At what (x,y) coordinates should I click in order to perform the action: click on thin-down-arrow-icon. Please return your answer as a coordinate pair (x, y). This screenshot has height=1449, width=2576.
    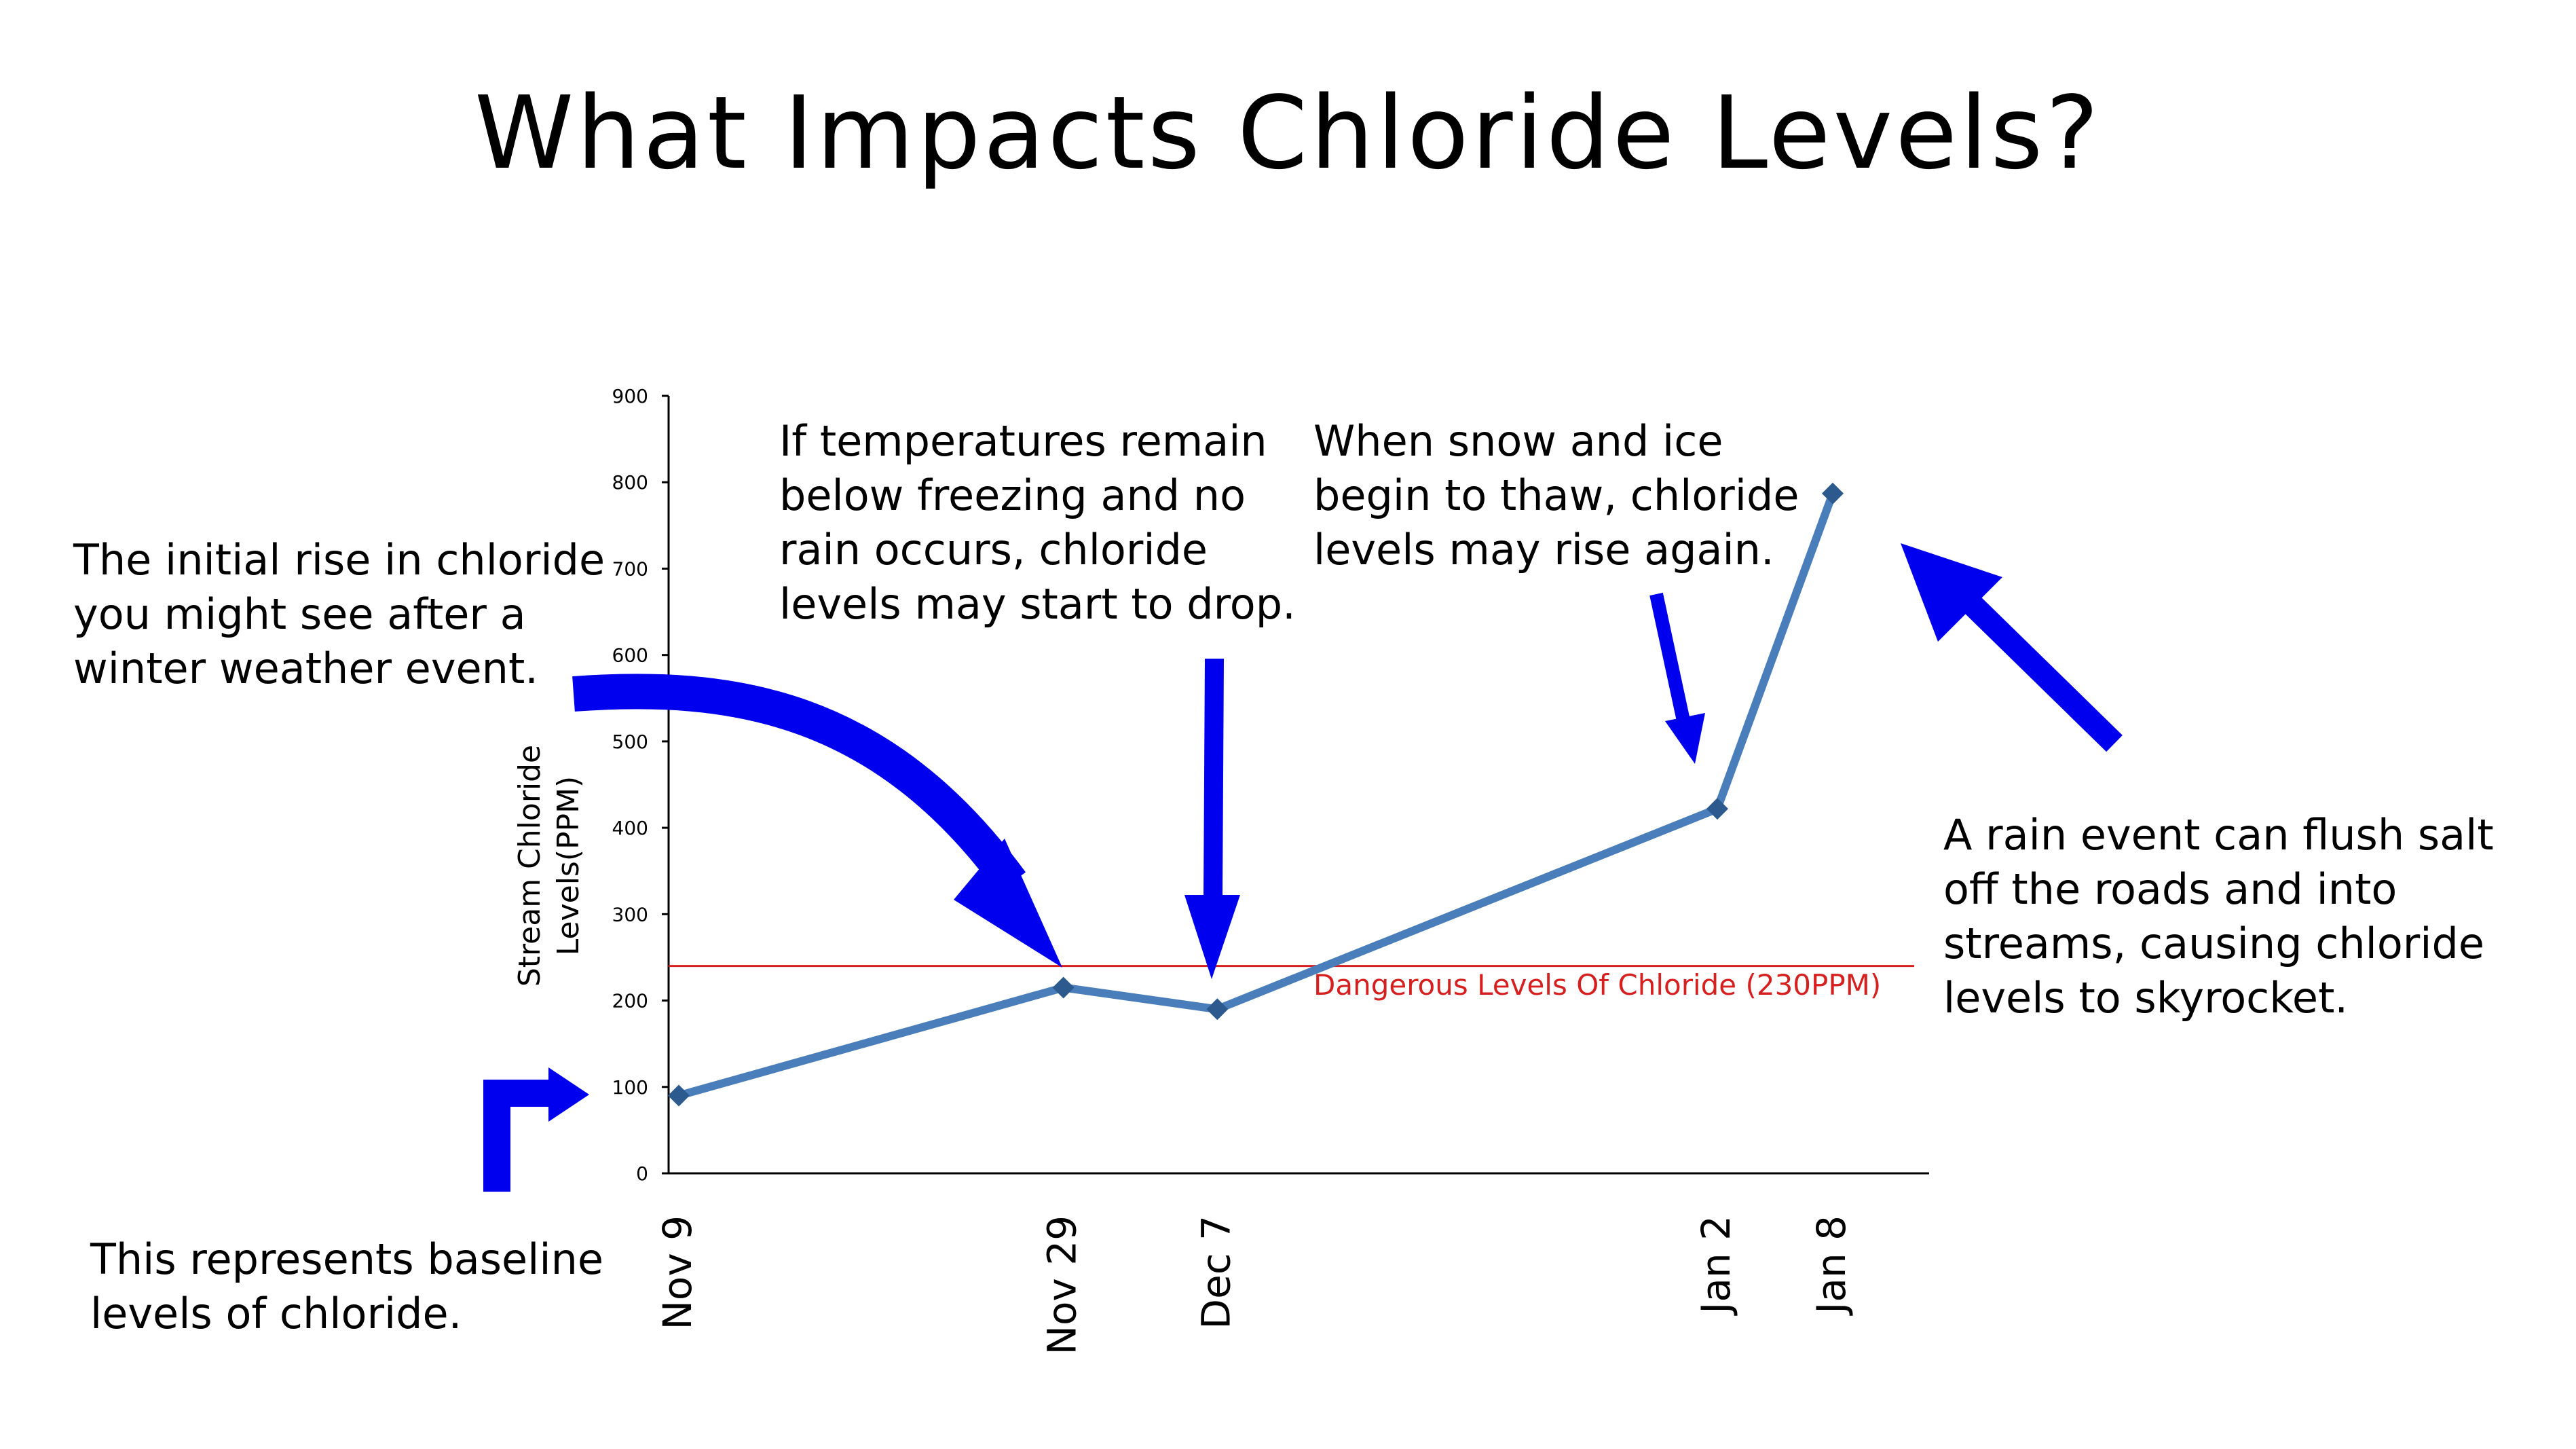
    Looking at the image, I should click on (1670, 662).